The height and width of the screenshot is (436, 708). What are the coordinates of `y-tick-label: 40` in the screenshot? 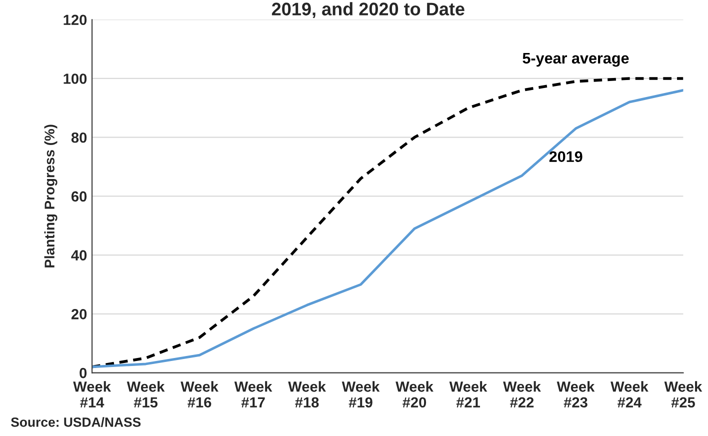 It's located at (79, 255).